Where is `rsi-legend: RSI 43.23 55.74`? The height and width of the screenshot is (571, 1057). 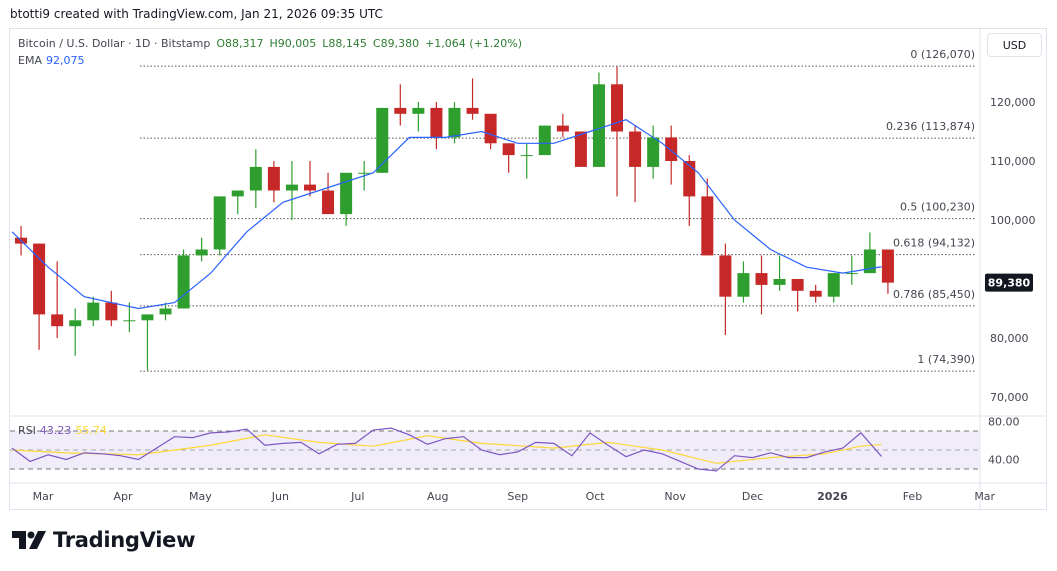 rsi-legend: RSI 43.23 55.74 is located at coordinates (62, 430).